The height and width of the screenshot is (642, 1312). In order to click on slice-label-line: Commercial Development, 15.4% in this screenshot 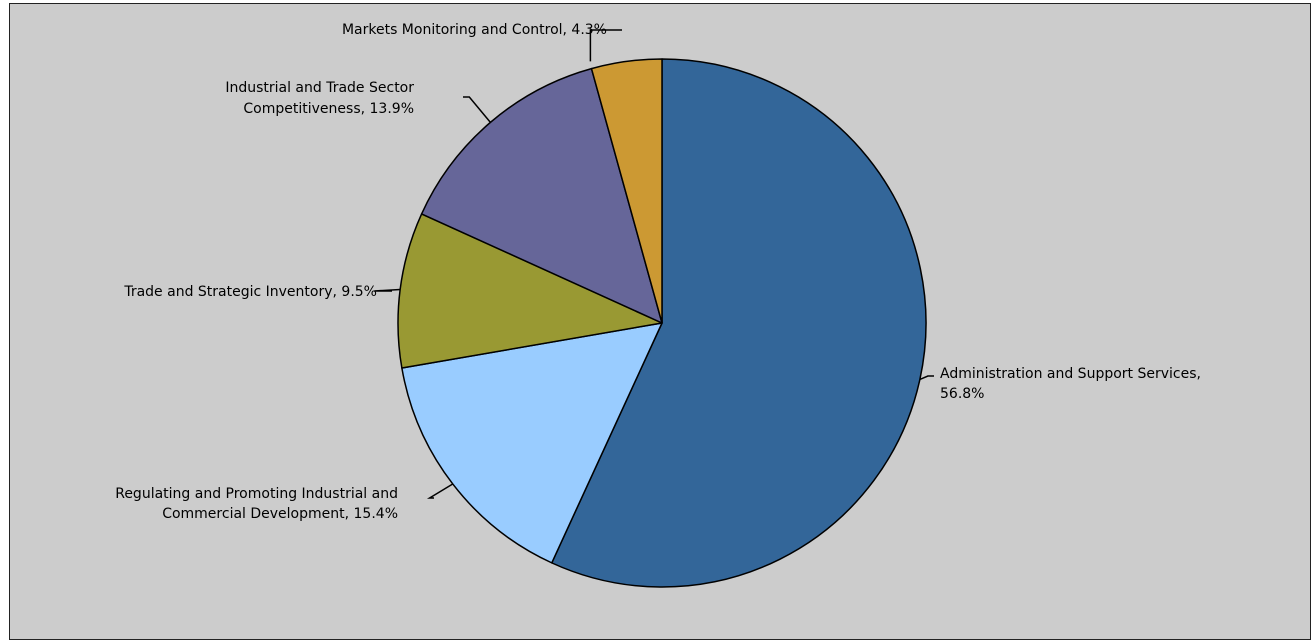, I will do `click(280, 514)`.